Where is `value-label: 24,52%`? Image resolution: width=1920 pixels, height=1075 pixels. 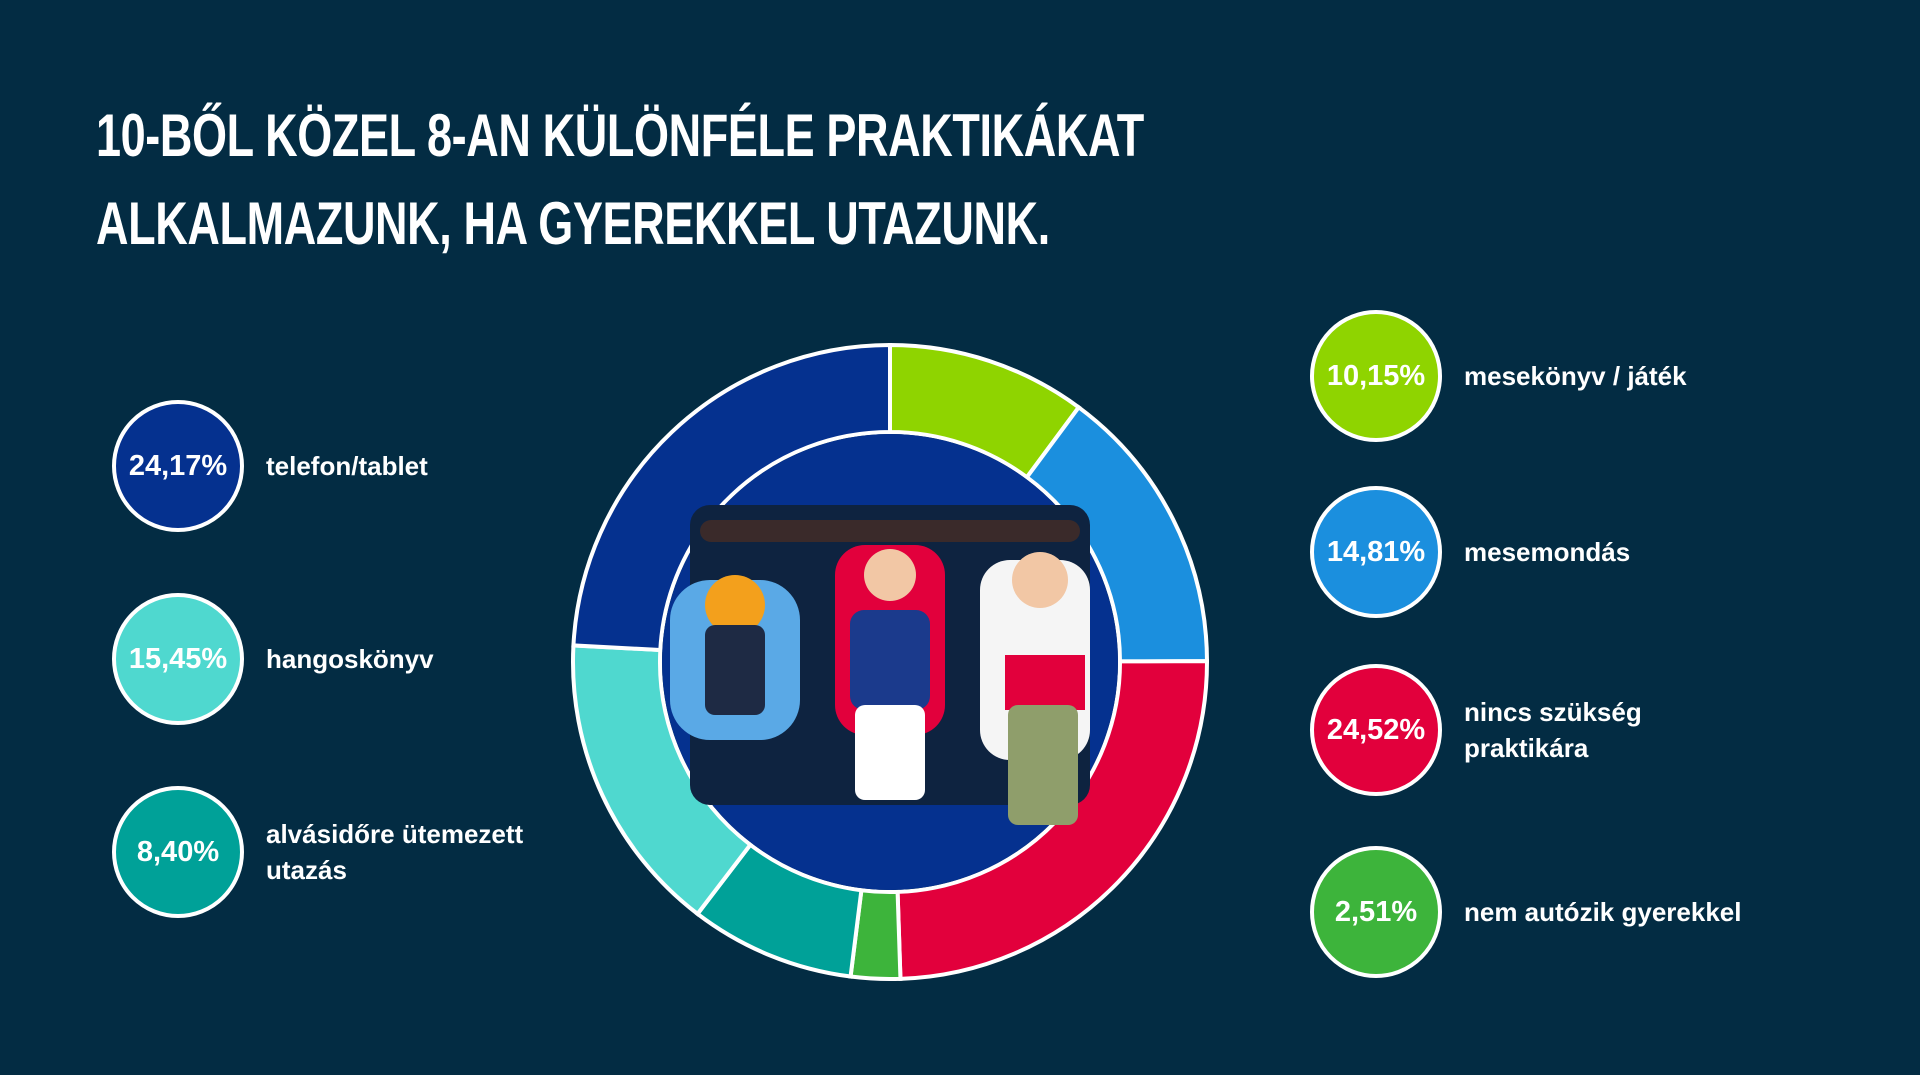
value-label: 24,52% is located at coordinates (1376, 730).